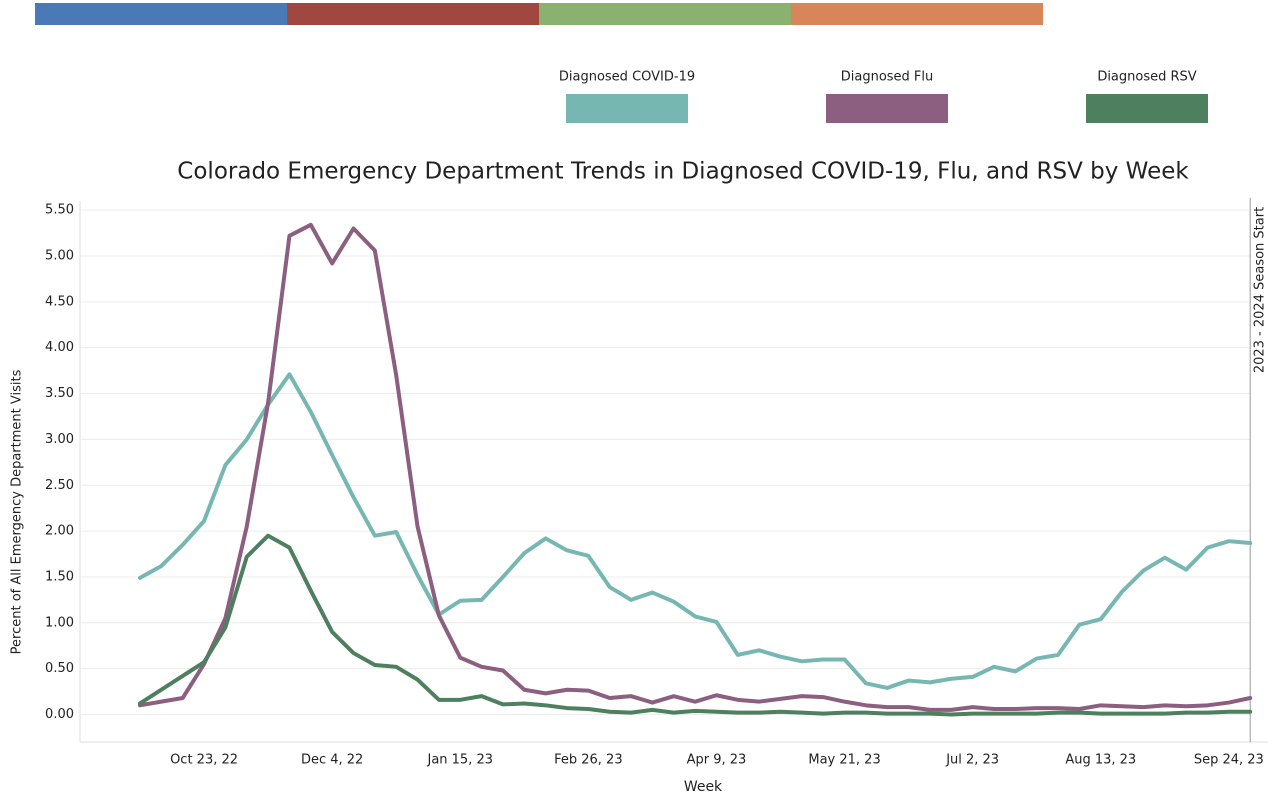  What do you see at coordinates (59, 439) in the screenshot?
I see `y-tick-label: 3.00` at bounding box center [59, 439].